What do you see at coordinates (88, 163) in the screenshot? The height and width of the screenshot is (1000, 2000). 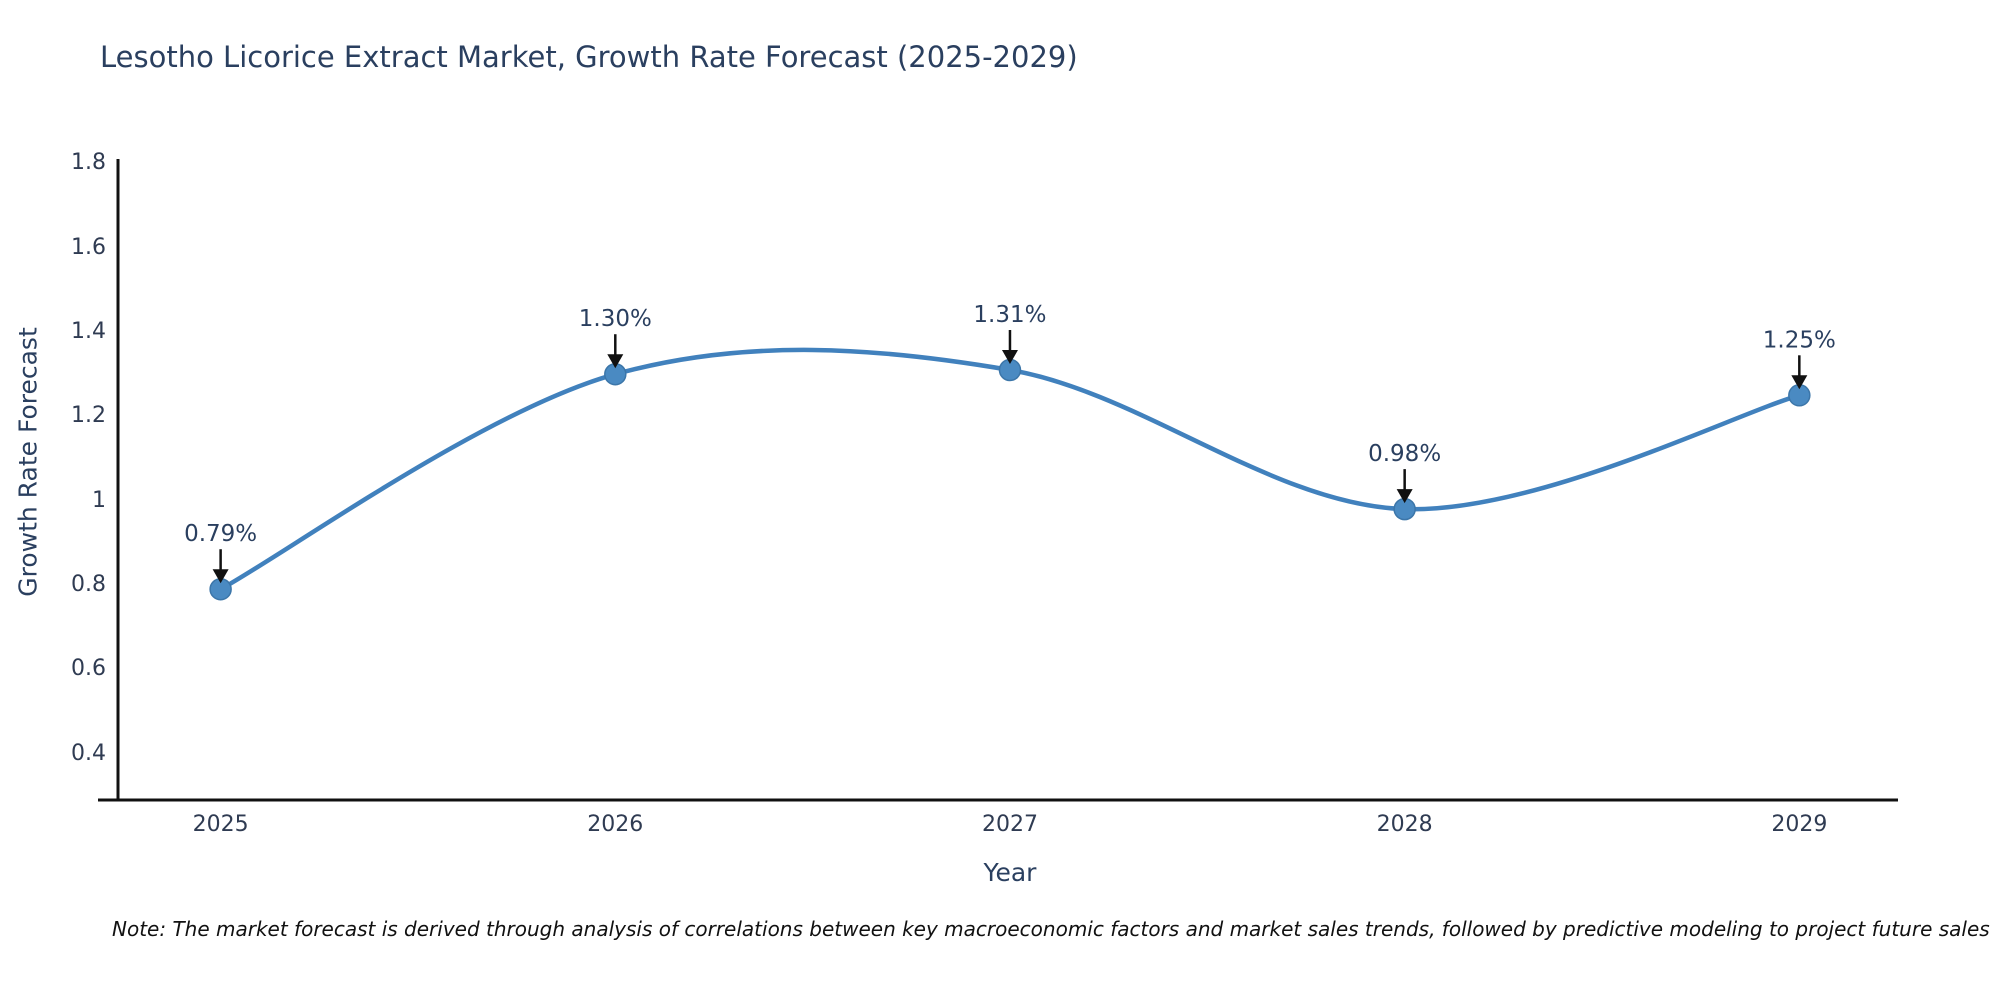 I see `y-tick-label: 1.8` at bounding box center [88, 163].